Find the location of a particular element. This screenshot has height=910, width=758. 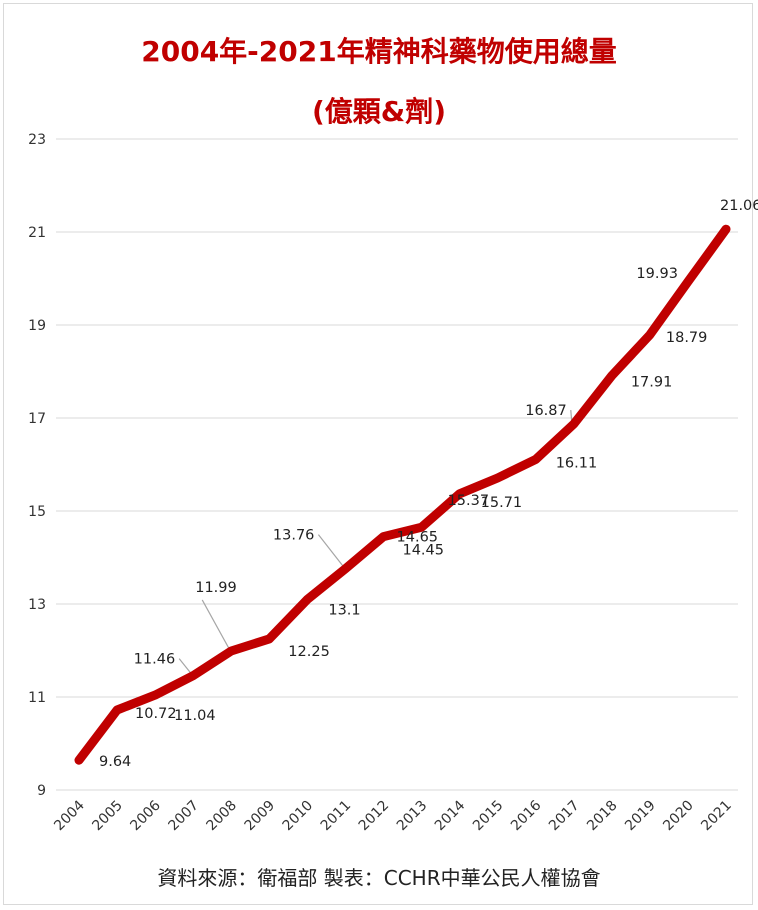

y-tick-label: 17 is located at coordinates (37, 419).